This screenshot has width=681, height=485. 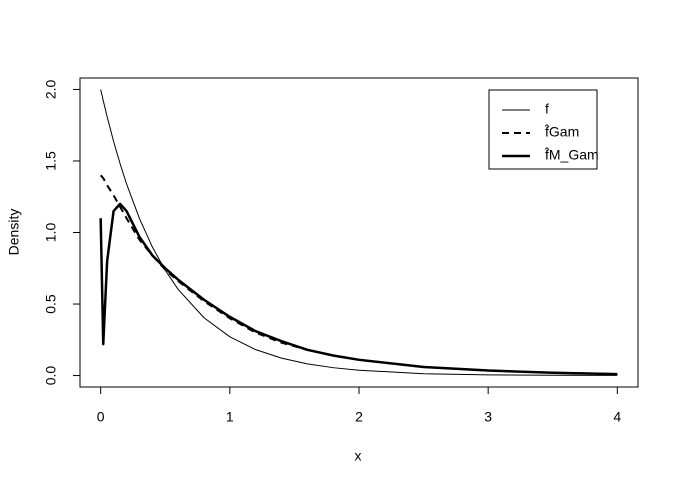 What do you see at coordinates (547, 109) in the screenshot?
I see `legend-label: f` at bounding box center [547, 109].